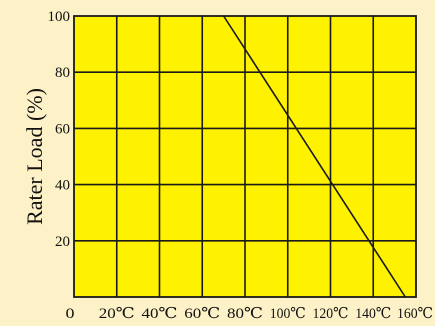 This screenshot has height=326, width=435. I want to click on x-tick-label: 40℃, so click(160, 314).